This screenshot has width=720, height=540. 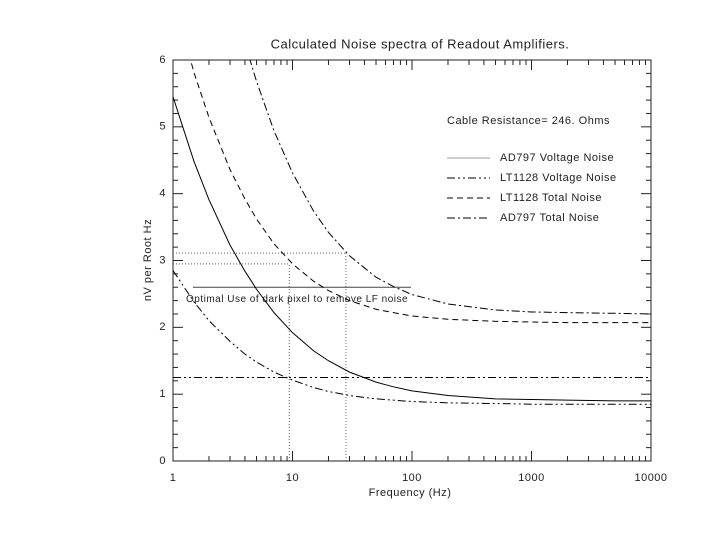 I want to click on y-tick-label: 2, so click(x=162, y=327).